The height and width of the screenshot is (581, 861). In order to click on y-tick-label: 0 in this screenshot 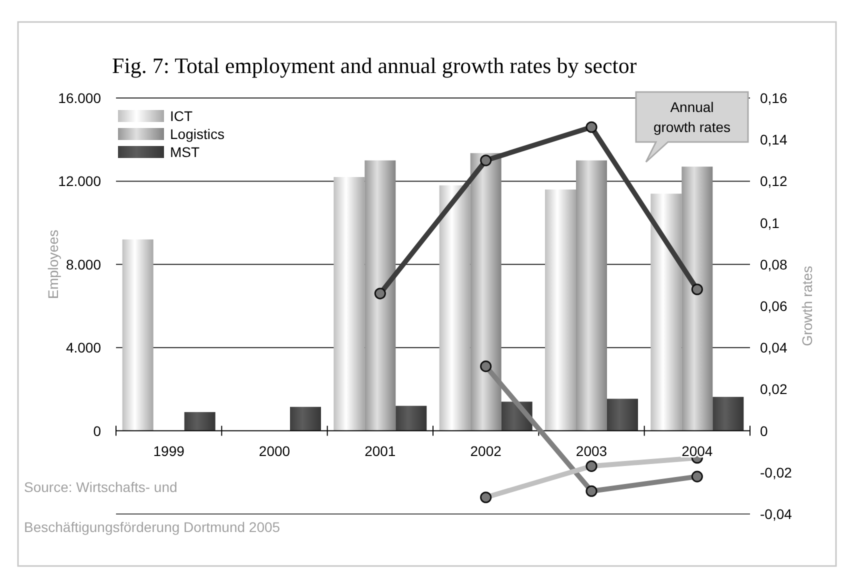, I will do `click(97, 430)`.